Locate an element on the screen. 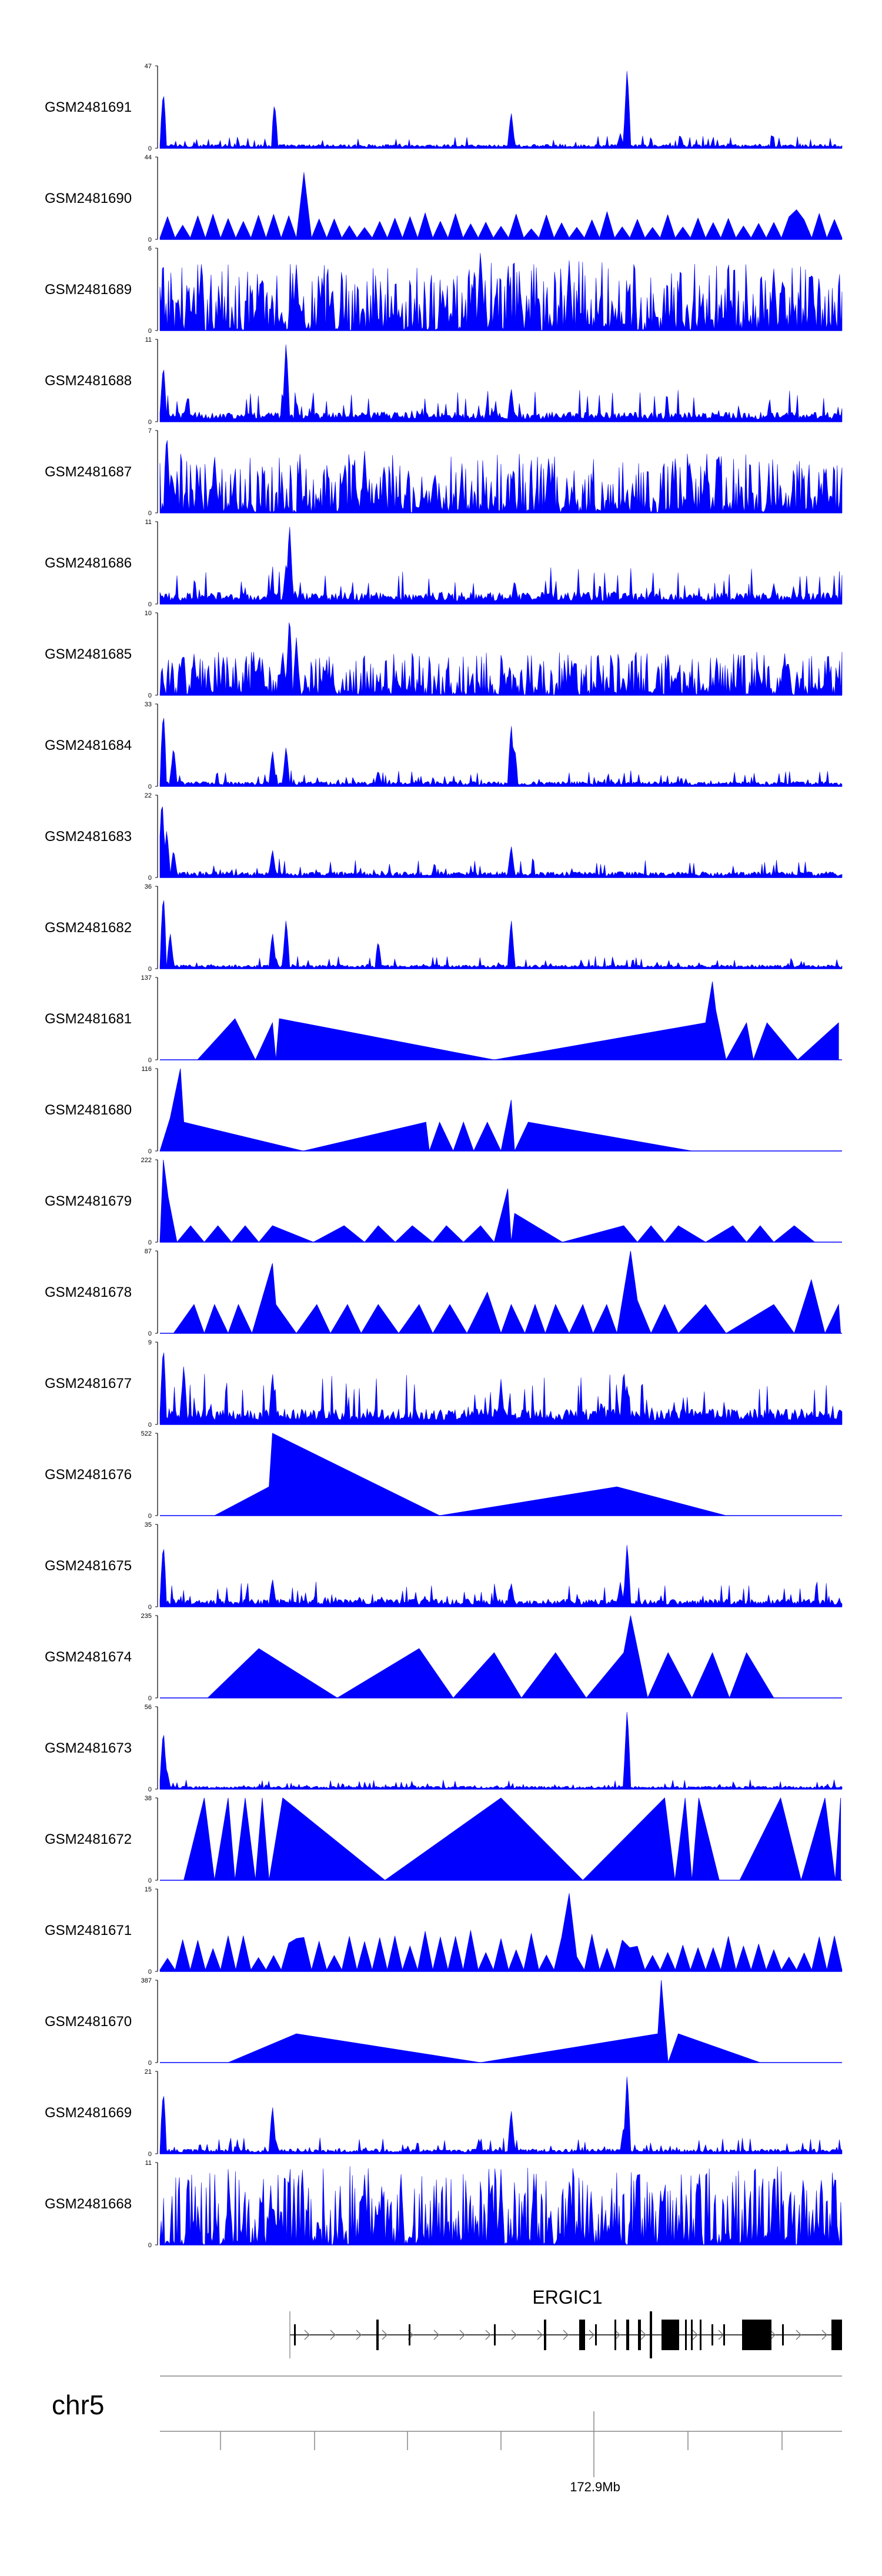 The height and width of the screenshot is (2576, 882). track-GSM2481672: GSM2481672 38 0 is located at coordinates (443, 1839).